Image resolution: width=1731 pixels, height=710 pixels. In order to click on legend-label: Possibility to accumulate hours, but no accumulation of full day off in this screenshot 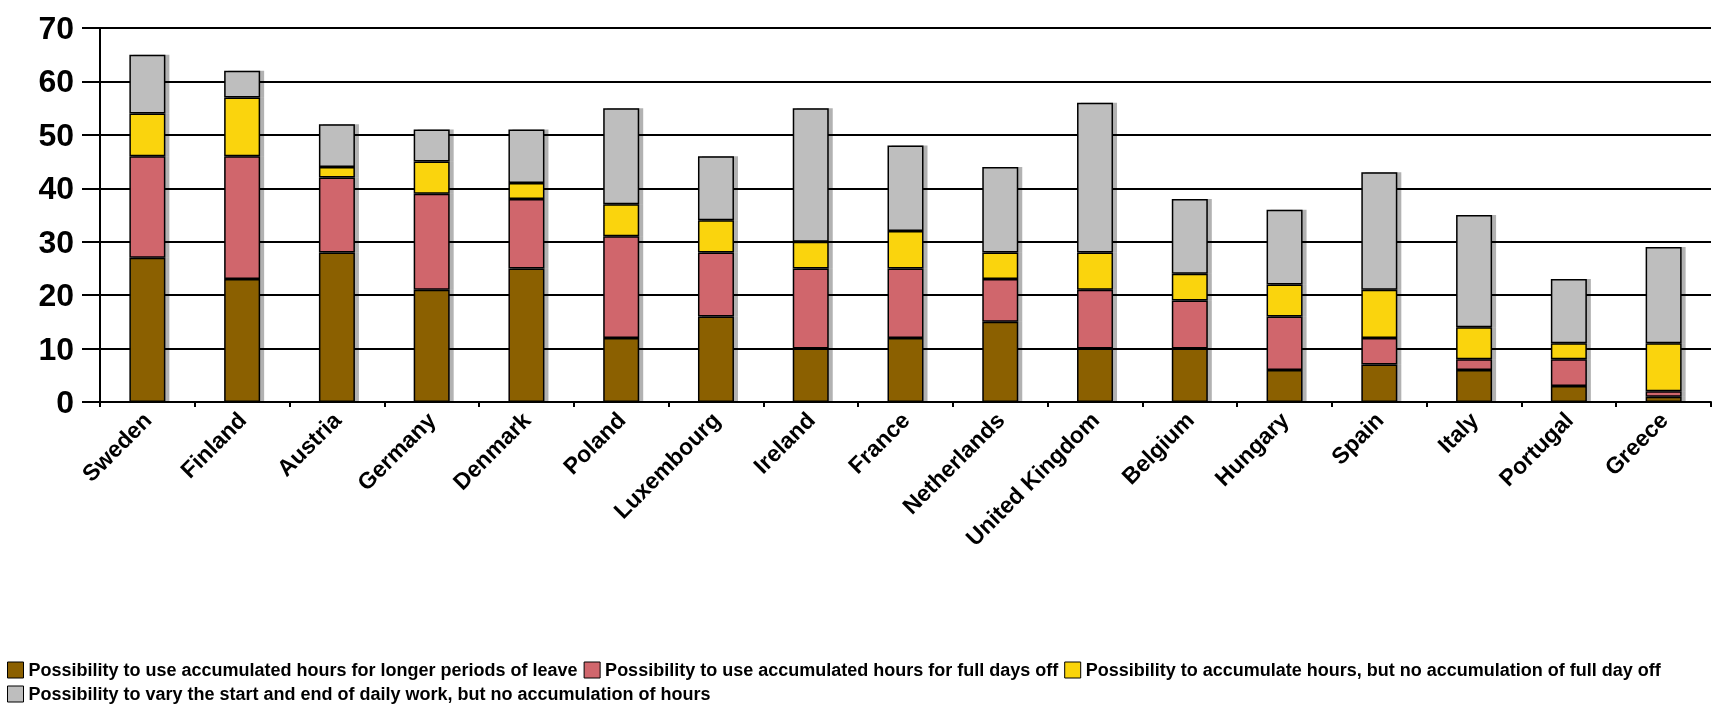, I will do `click(1373, 670)`.